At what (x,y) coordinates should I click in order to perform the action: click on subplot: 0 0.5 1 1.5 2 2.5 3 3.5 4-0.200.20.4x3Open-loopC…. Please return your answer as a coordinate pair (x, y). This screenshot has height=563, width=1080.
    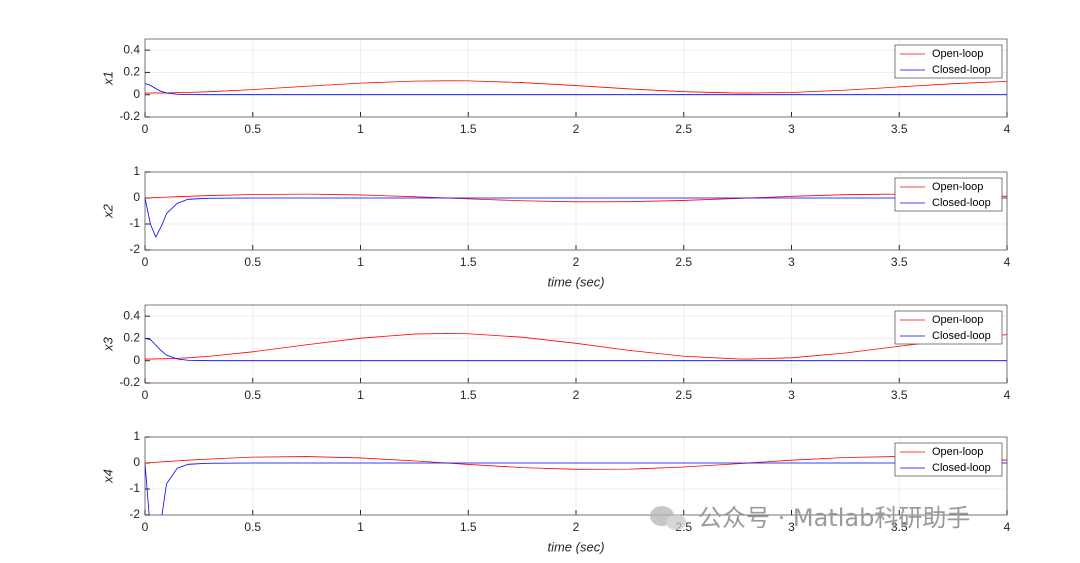
    Looking at the image, I should click on (555, 353).